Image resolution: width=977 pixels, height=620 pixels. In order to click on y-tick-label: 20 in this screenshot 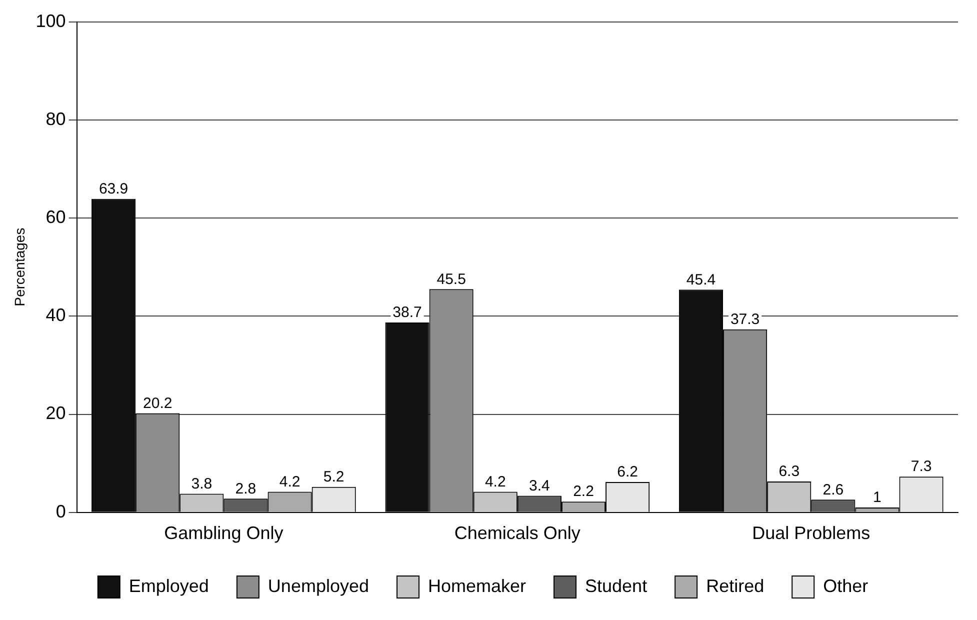, I will do `click(56, 413)`.